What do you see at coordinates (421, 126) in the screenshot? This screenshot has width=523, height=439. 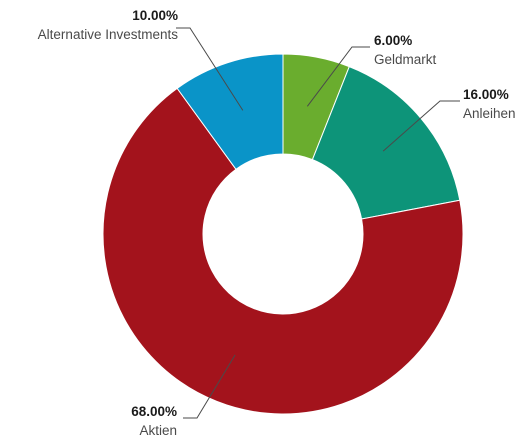 I see `leader-line-anleihen` at bounding box center [421, 126].